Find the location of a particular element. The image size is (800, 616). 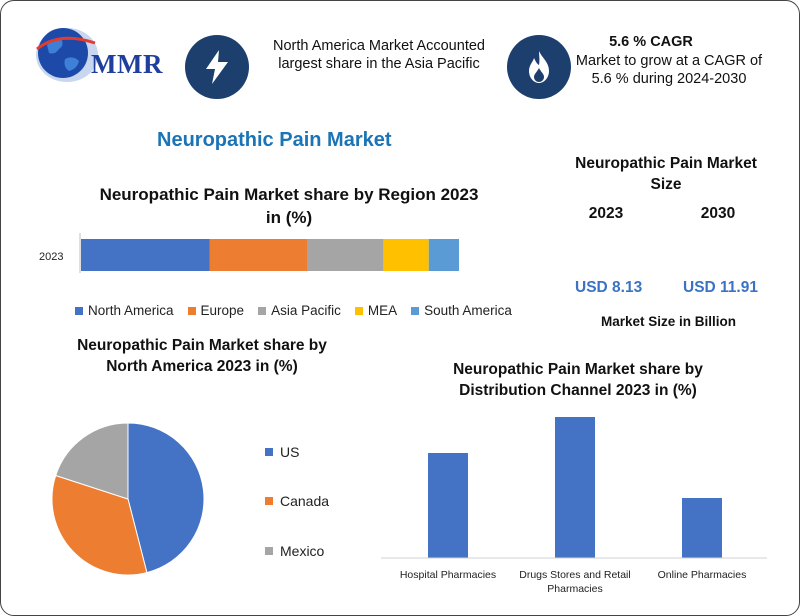

channel-tick-label: Hospital Pharmacies is located at coordinates (448, 575).